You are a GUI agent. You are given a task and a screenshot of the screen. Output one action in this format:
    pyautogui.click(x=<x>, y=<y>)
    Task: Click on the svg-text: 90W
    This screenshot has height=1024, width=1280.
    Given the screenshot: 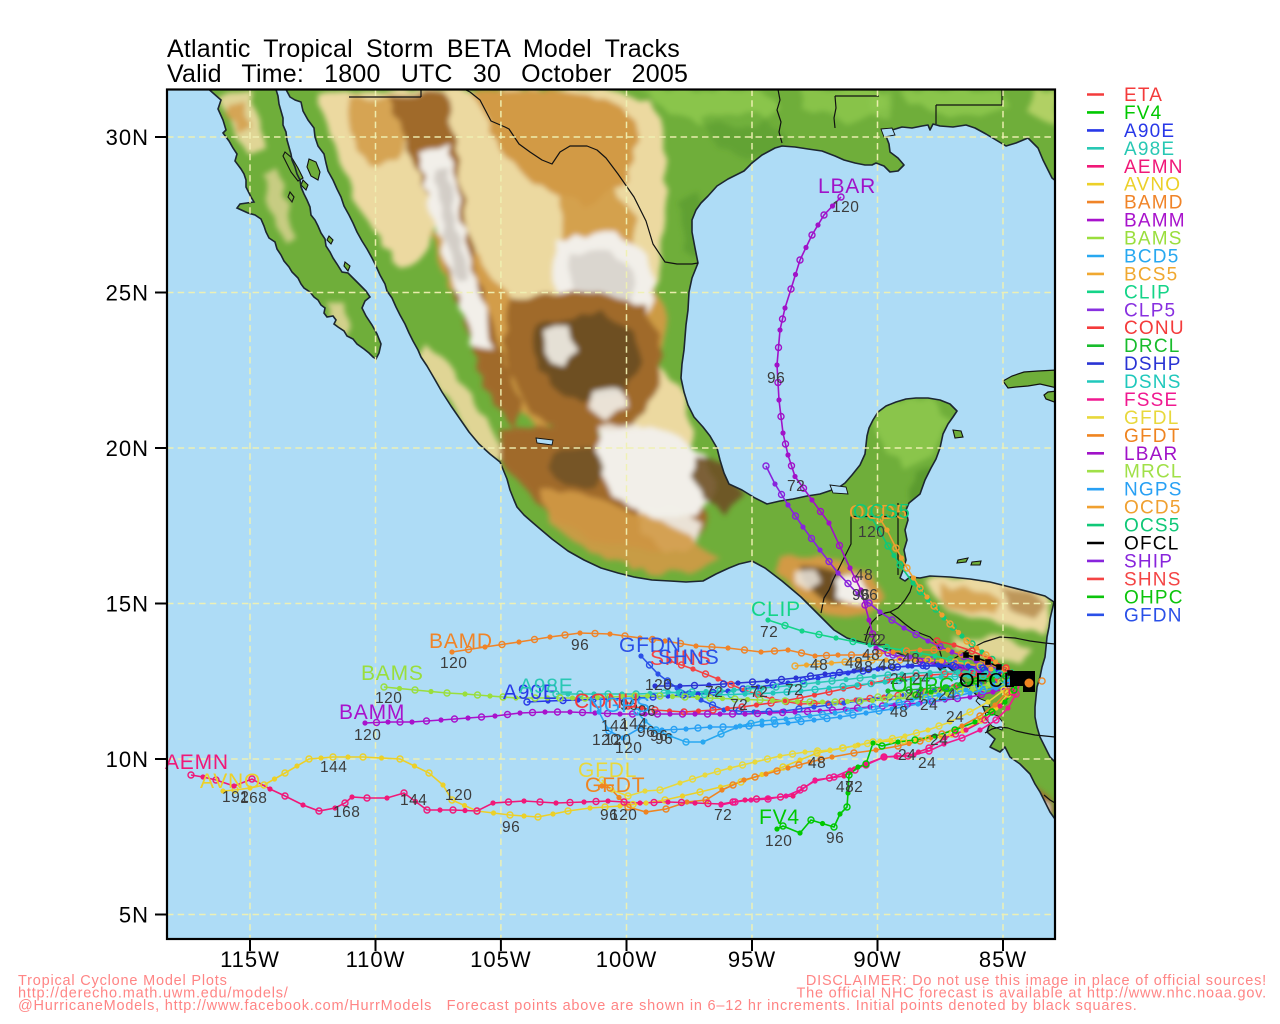 What is the action you would take?
    pyautogui.click(x=877, y=959)
    